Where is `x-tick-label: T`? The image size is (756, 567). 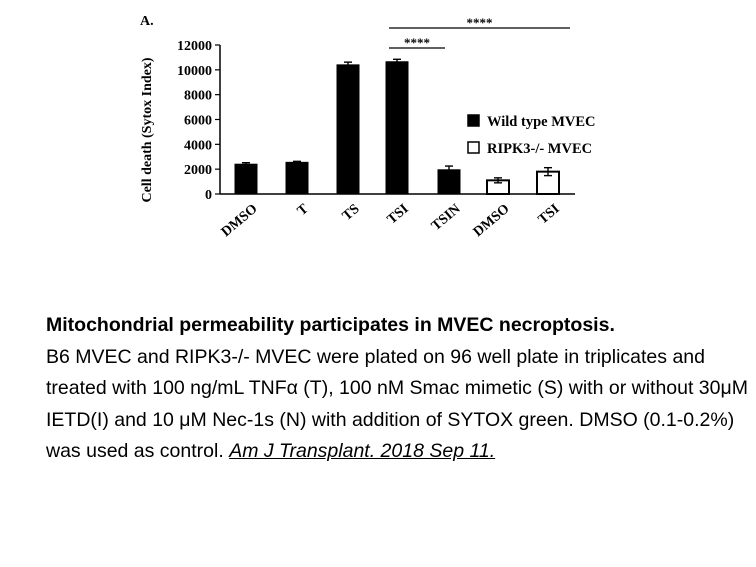
x-tick-label: T is located at coordinates (303, 210).